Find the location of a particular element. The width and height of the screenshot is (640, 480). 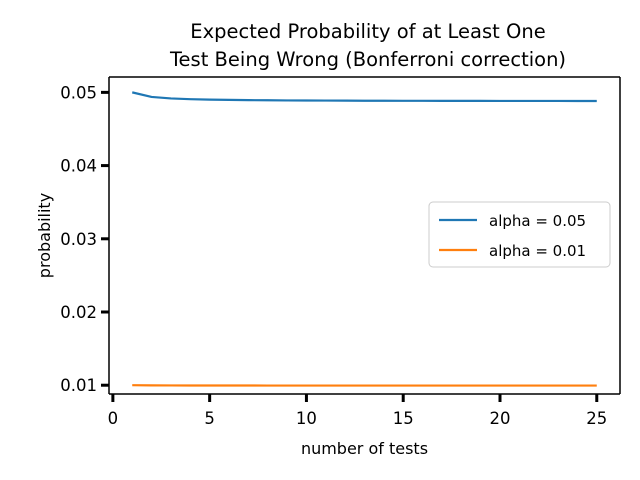

y-tick-label: 0.01 is located at coordinates (78, 385).